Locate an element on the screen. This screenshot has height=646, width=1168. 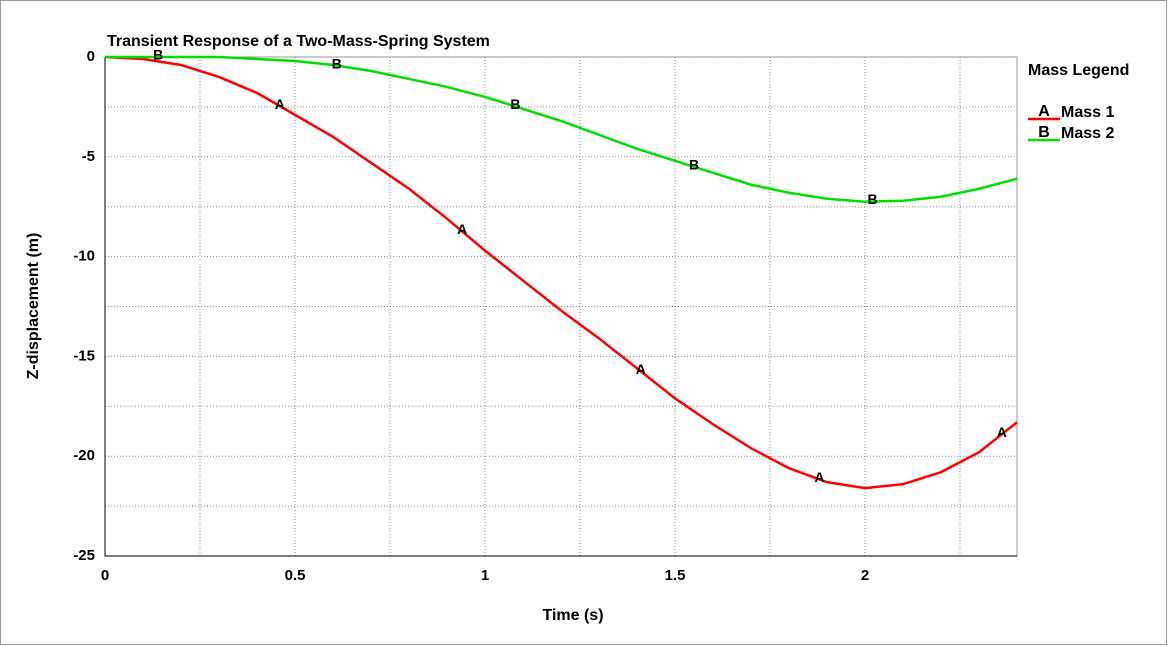
legend-label: Mass 2 is located at coordinates (1087, 133).